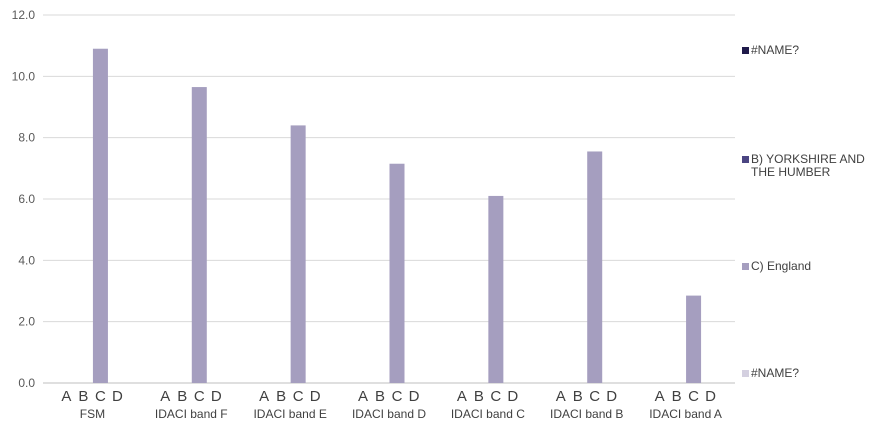  I want to click on y-tick-label: 4.0, so click(26, 260).